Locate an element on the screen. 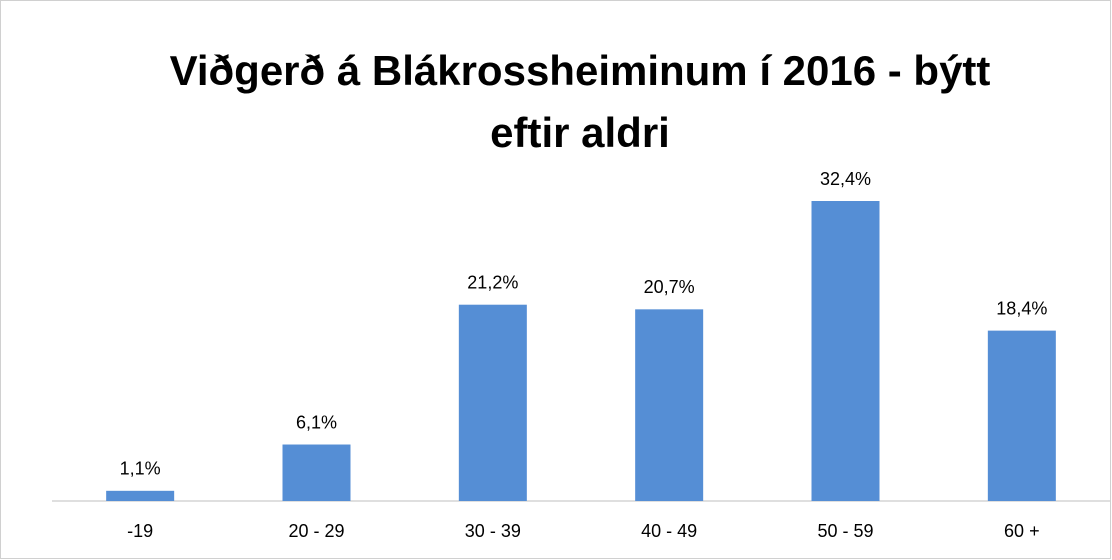  x-tick-label: 60 + is located at coordinates (1022, 531).